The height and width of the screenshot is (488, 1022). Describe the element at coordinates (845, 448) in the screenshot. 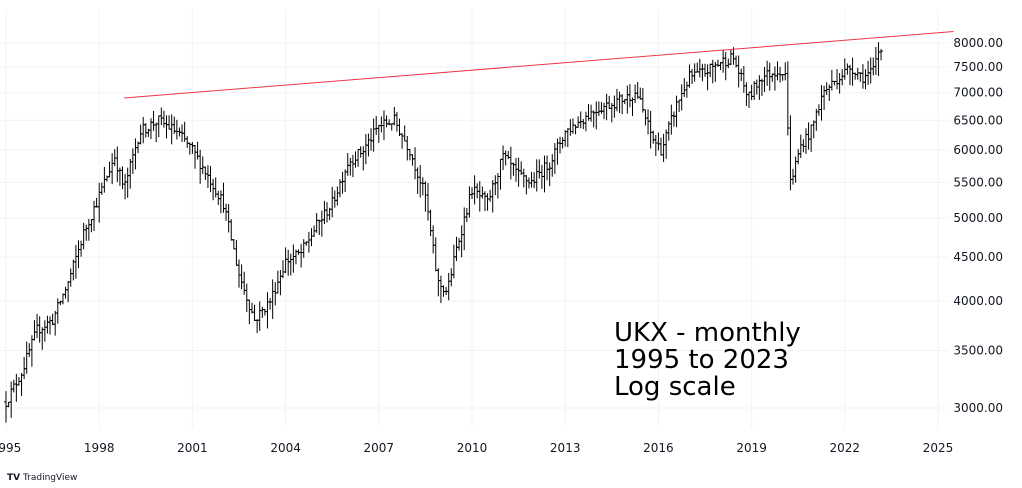

I see `x-tick-label: 2022` at that location.